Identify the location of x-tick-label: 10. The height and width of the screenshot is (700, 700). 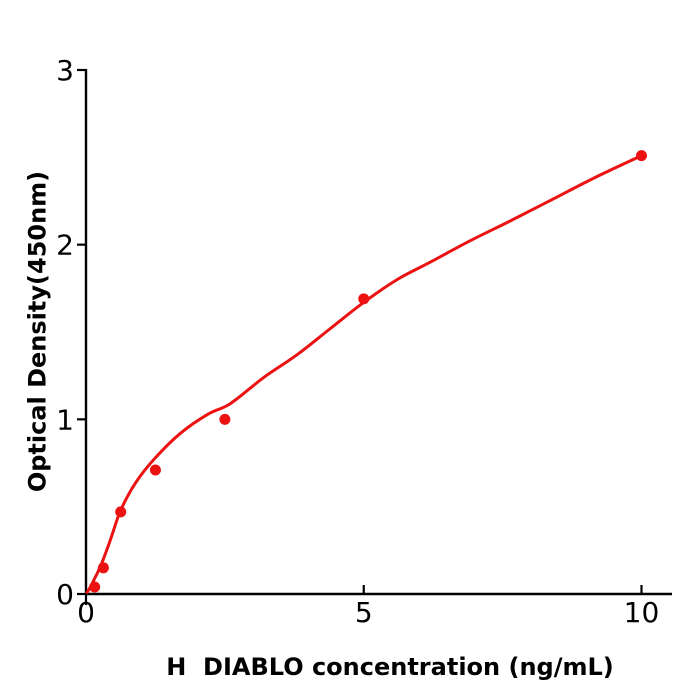
(642, 612).